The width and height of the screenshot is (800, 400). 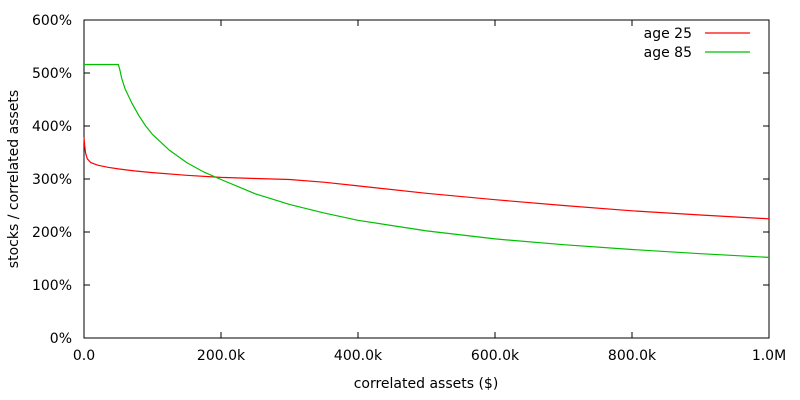 What do you see at coordinates (61, 339) in the screenshot?
I see `y-tick-label: 0%` at bounding box center [61, 339].